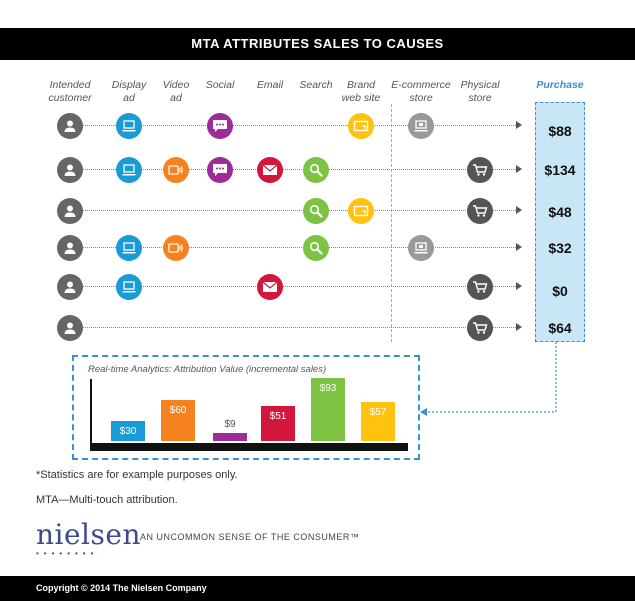 The width and height of the screenshot is (635, 601). Describe the element at coordinates (317, 44) in the screenshot. I see `page-title: MTA ATTRIBUTES SALES TO CAUSES` at that location.